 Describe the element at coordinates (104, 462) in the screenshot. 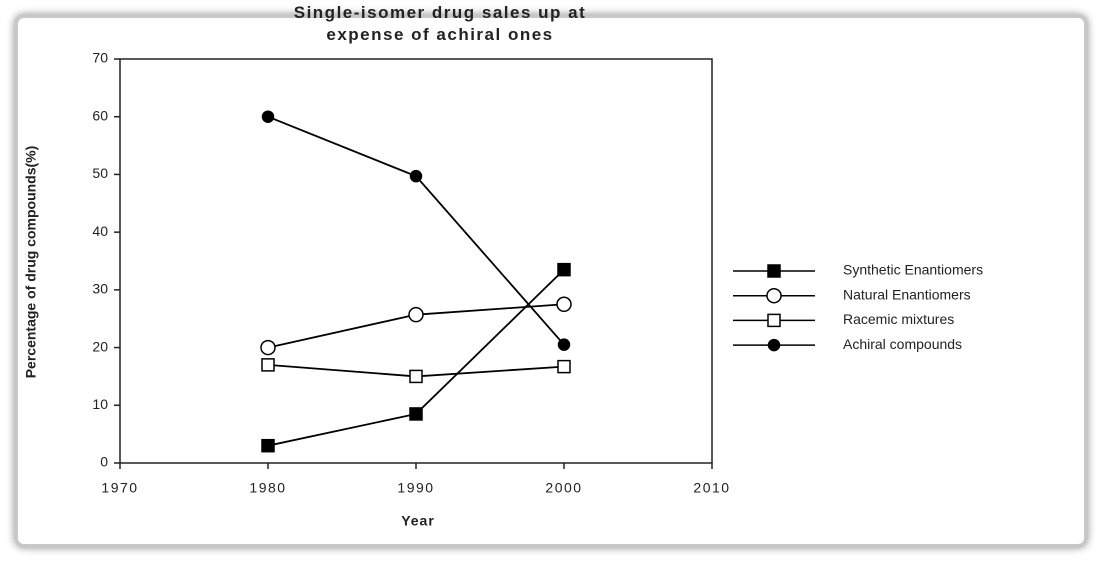

I see `y-tick-label: 0` at that location.